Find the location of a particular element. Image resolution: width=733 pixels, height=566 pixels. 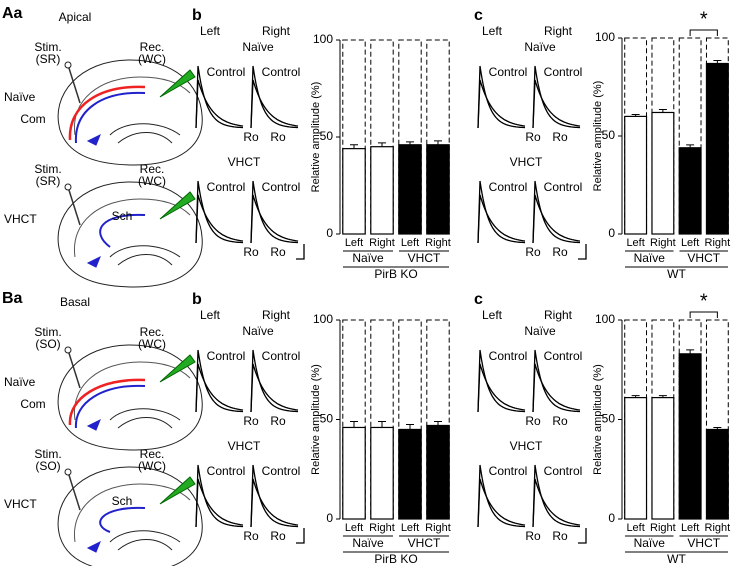

label: Basal is located at coordinates (75, 302).